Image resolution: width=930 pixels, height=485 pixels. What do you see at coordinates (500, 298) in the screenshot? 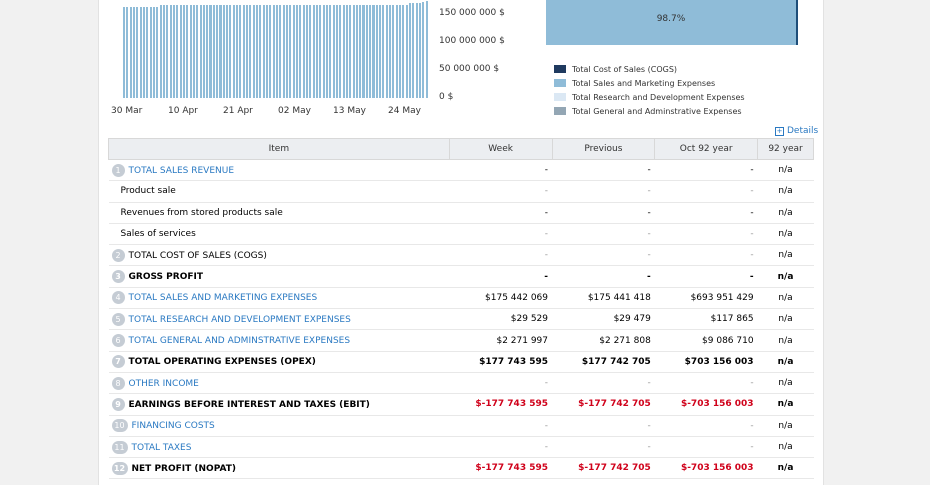
I see `cell-week: $175 442 069` at bounding box center [500, 298].